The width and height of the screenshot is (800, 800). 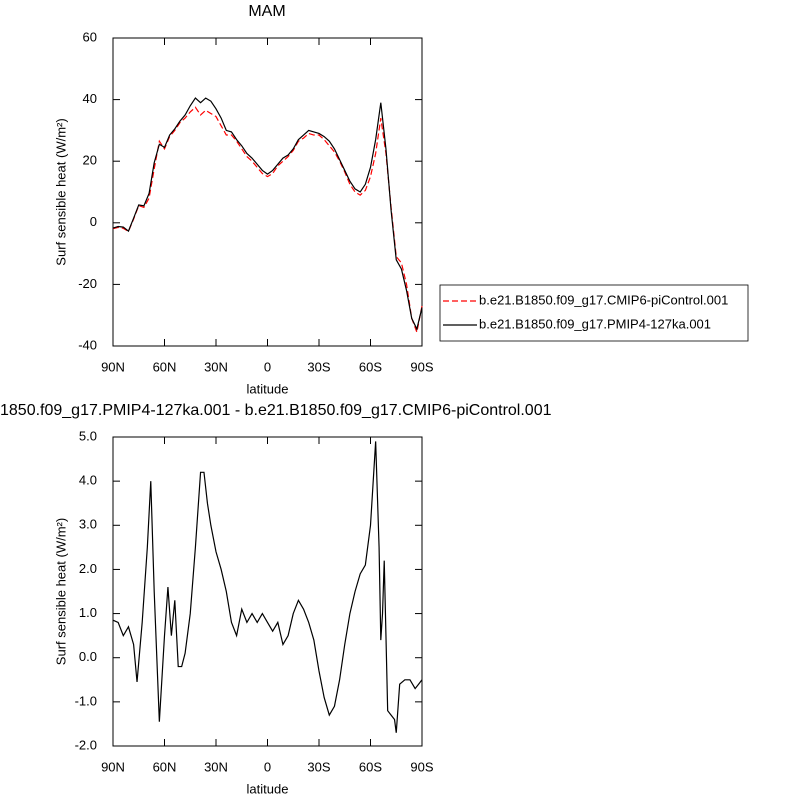 What do you see at coordinates (87, 283) in the screenshot?
I see `y-tick-label: -20` at bounding box center [87, 283].